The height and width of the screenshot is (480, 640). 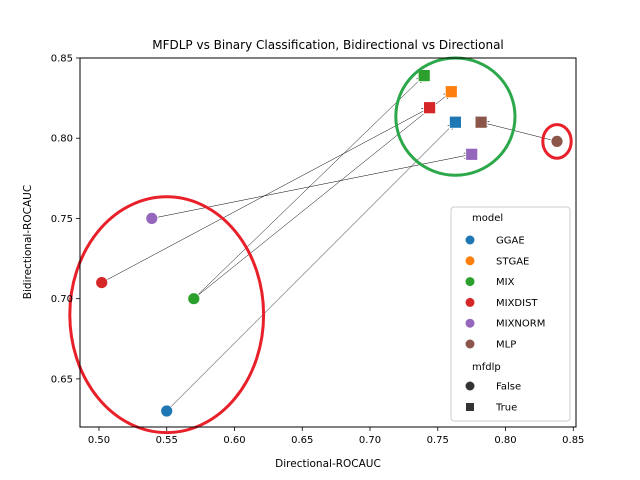 I want to click on legend-label-mlp: MLP, so click(x=506, y=345).